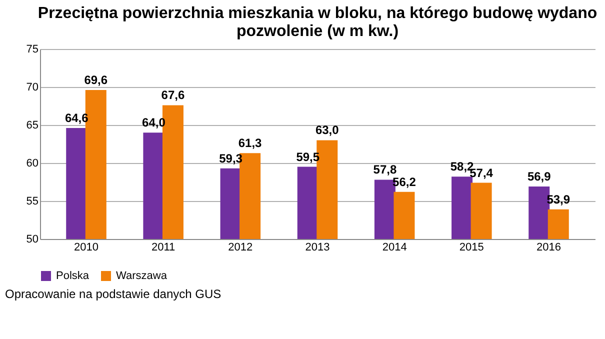  I want to click on y-tick-label: 65, so click(32, 126).